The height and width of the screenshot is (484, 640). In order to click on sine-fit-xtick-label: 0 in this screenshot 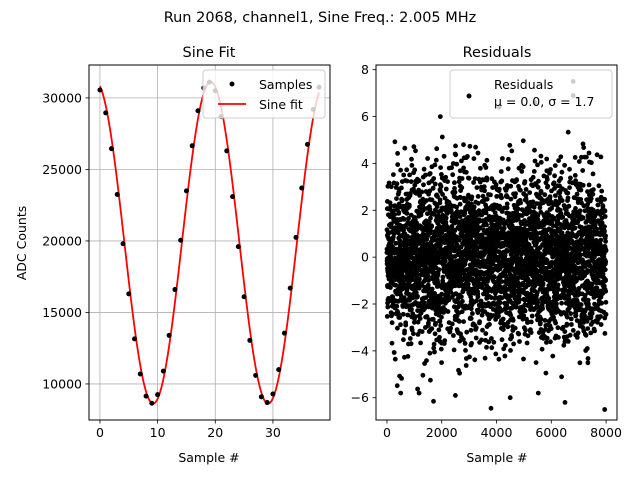, I will do `click(100, 432)`.